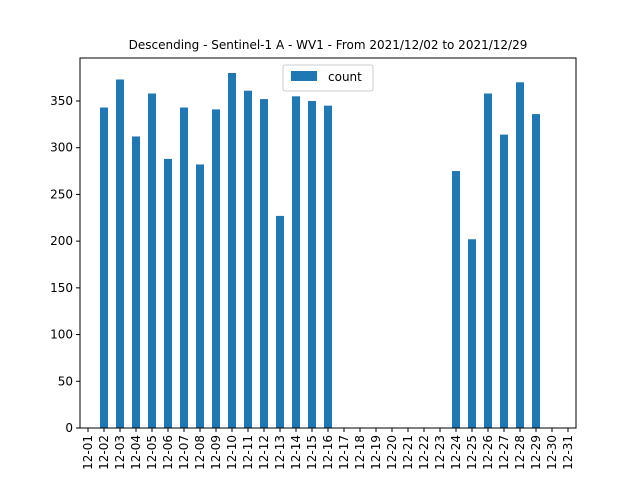  What do you see at coordinates (216, 452) in the screenshot?
I see `x-tick-label: 12-09` at bounding box center [216, 452].